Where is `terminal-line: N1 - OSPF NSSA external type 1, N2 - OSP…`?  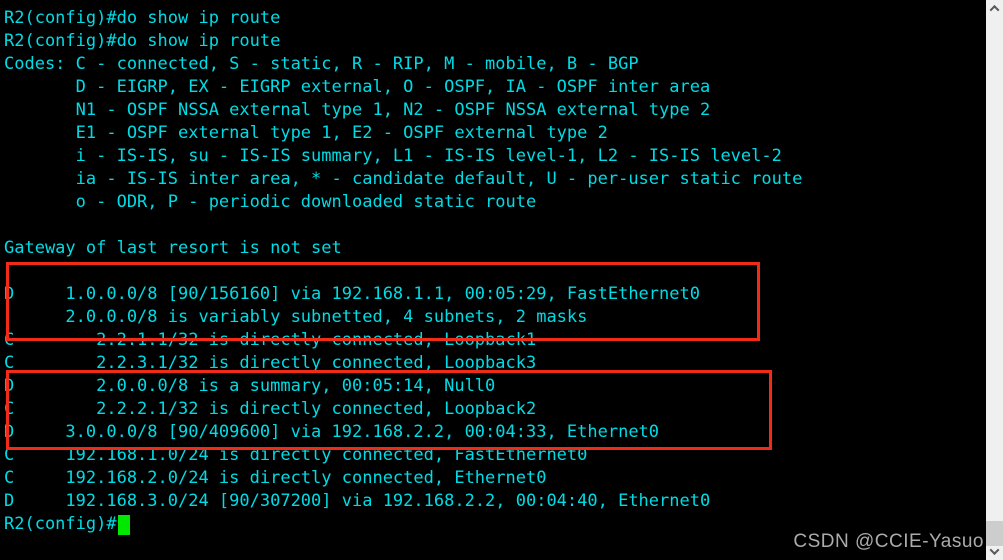
terminal-line: N1 - OSPF NSSA external type 1, N2 - OSP… is located at coordinates (357, 110).